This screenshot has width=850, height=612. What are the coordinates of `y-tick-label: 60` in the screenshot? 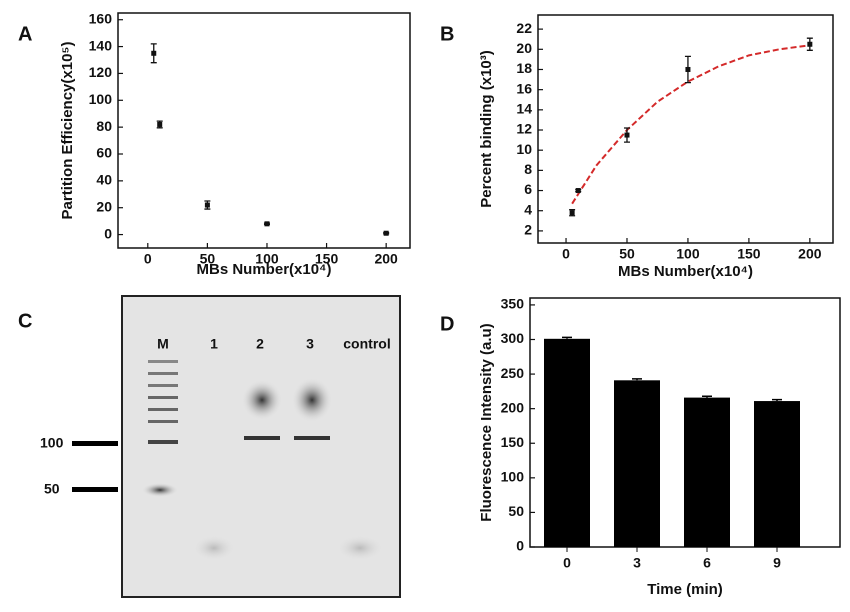 It's located at (104, 153).